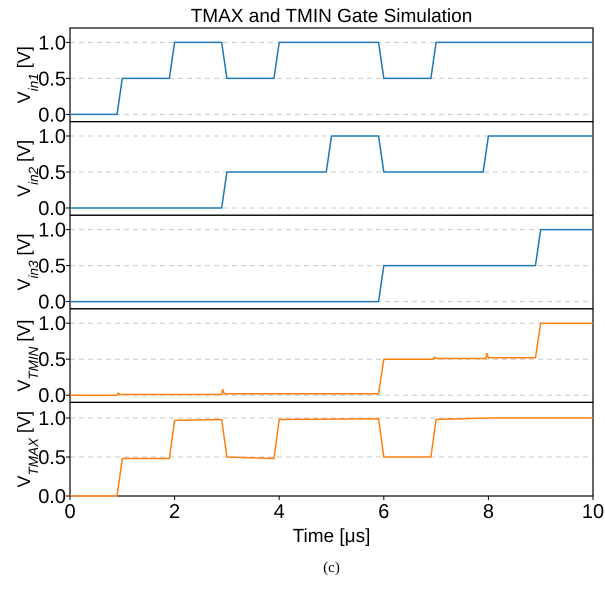 This screenshot has height=597, width=605. I want to click on x-axis-title: Time [μs], so click(331, 536).